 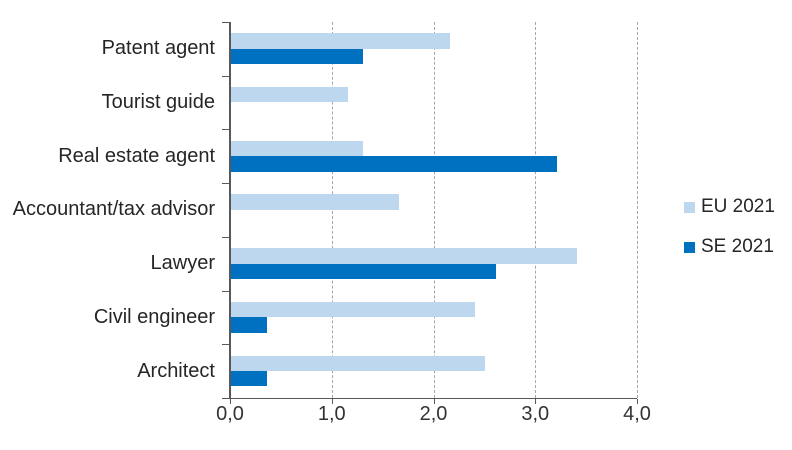 I want to click on category-label: Civil engineer, so click(x=154, y=316).